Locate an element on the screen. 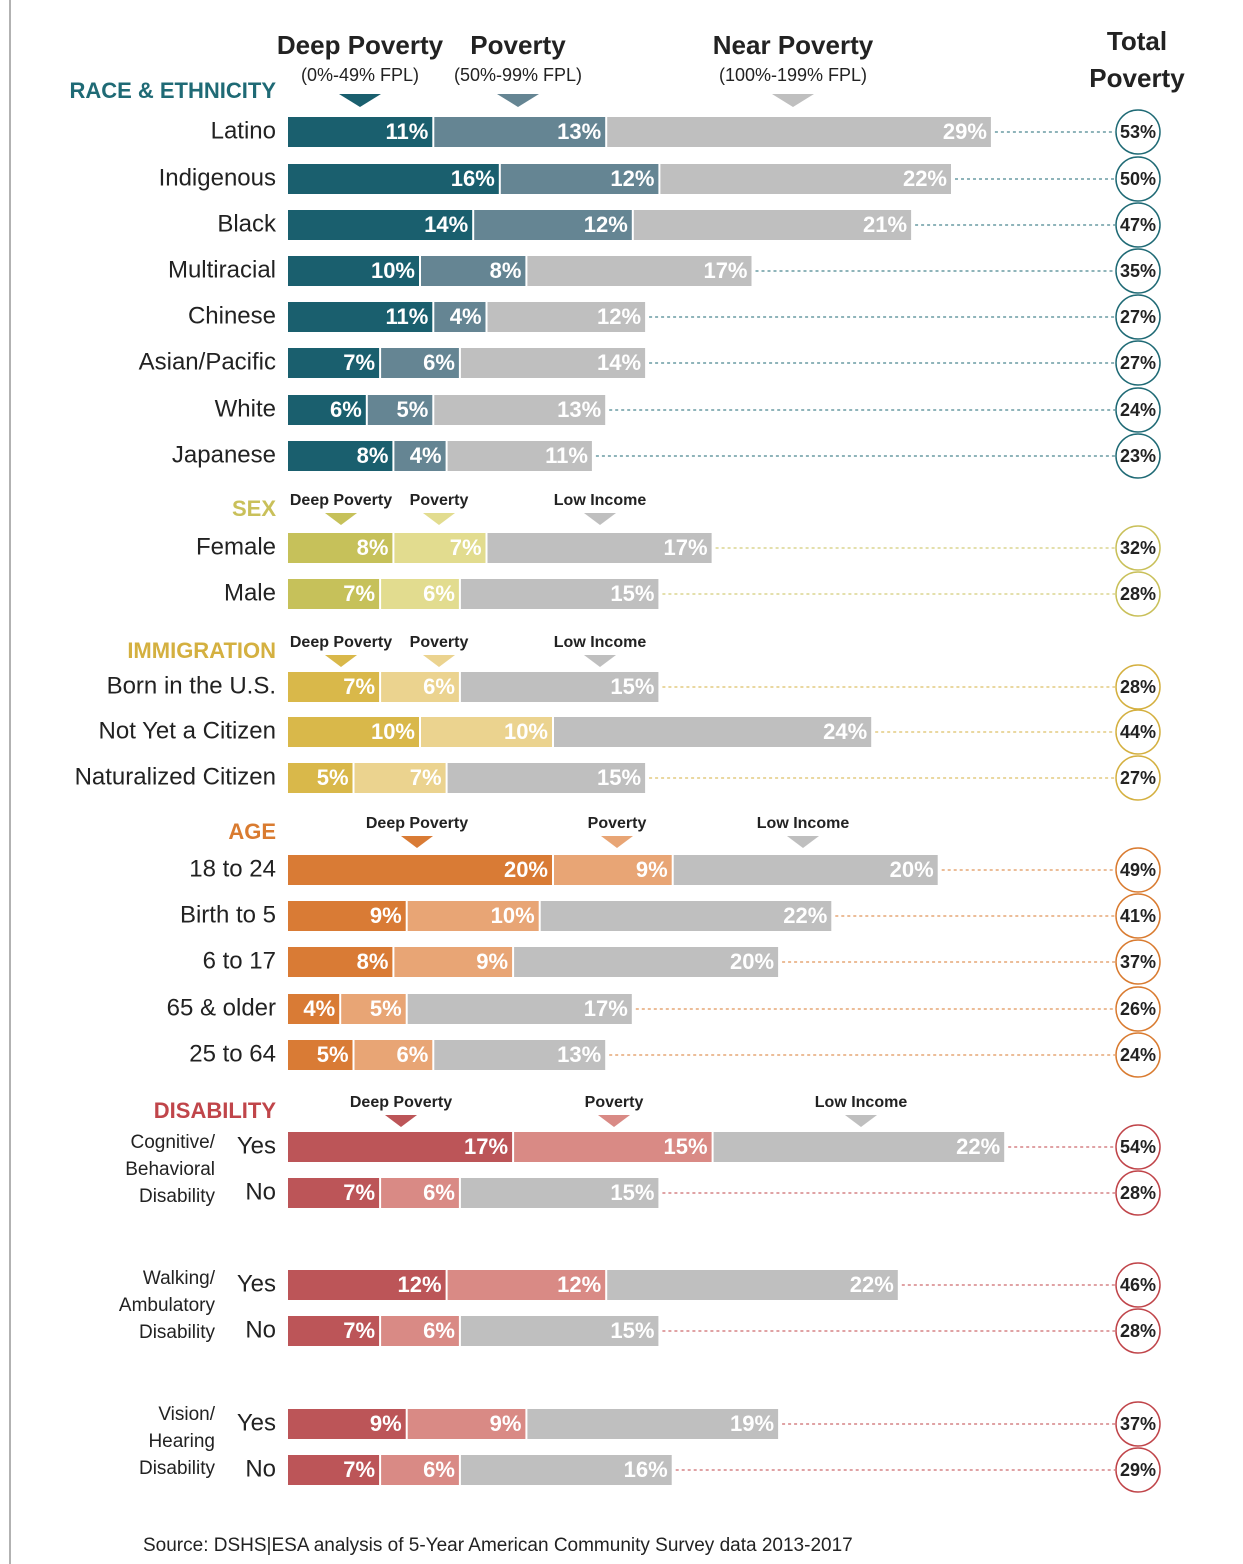 The height and width of the screenshot is (1564, 1243). group-header: RACE & ETHNICITY is located at coordinates (172, 90).